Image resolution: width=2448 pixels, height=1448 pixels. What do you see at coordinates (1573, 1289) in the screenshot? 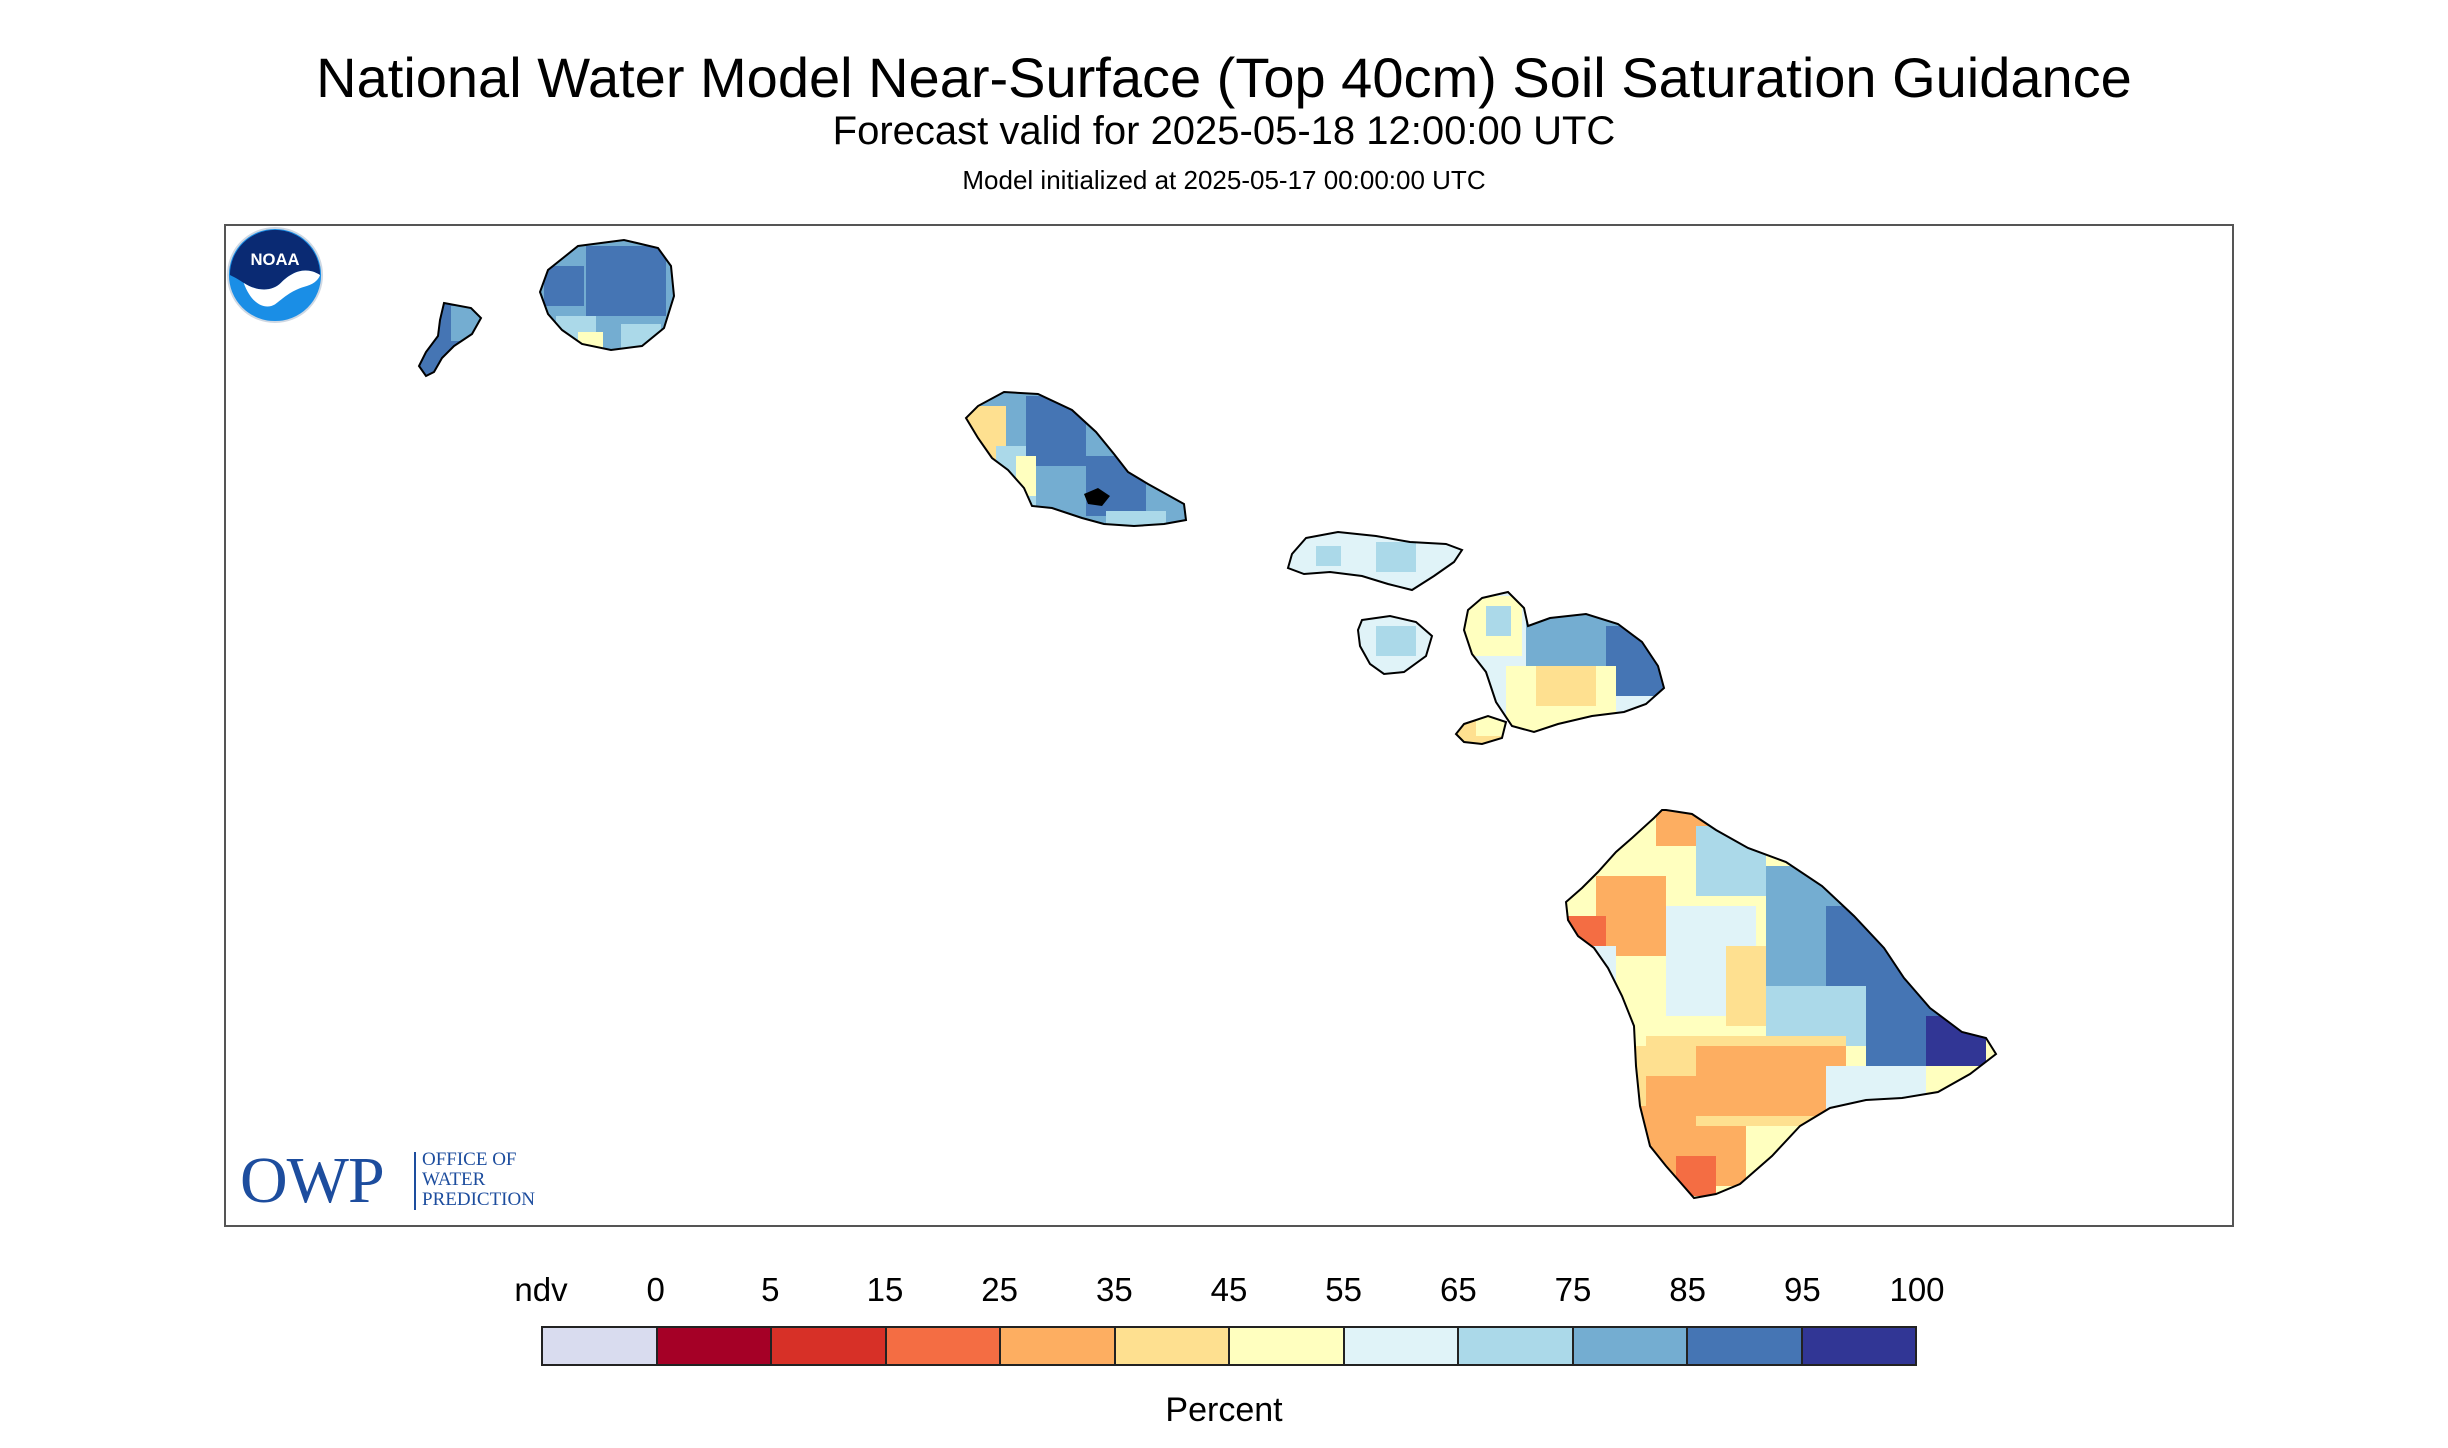
I see `legend-tick-label: 75` at bounding box center [1573, 1289].